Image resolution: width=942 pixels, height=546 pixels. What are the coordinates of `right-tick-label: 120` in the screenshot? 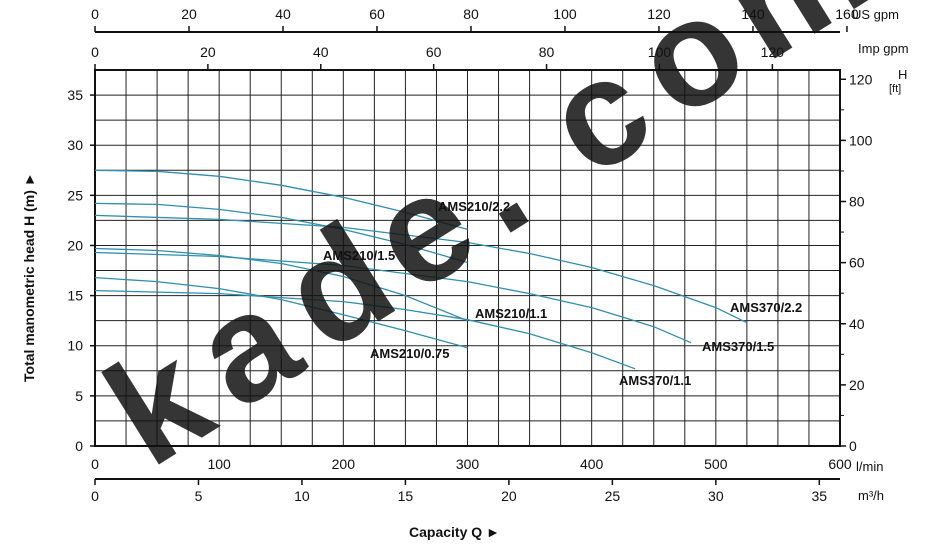 It's located at (861, 79).